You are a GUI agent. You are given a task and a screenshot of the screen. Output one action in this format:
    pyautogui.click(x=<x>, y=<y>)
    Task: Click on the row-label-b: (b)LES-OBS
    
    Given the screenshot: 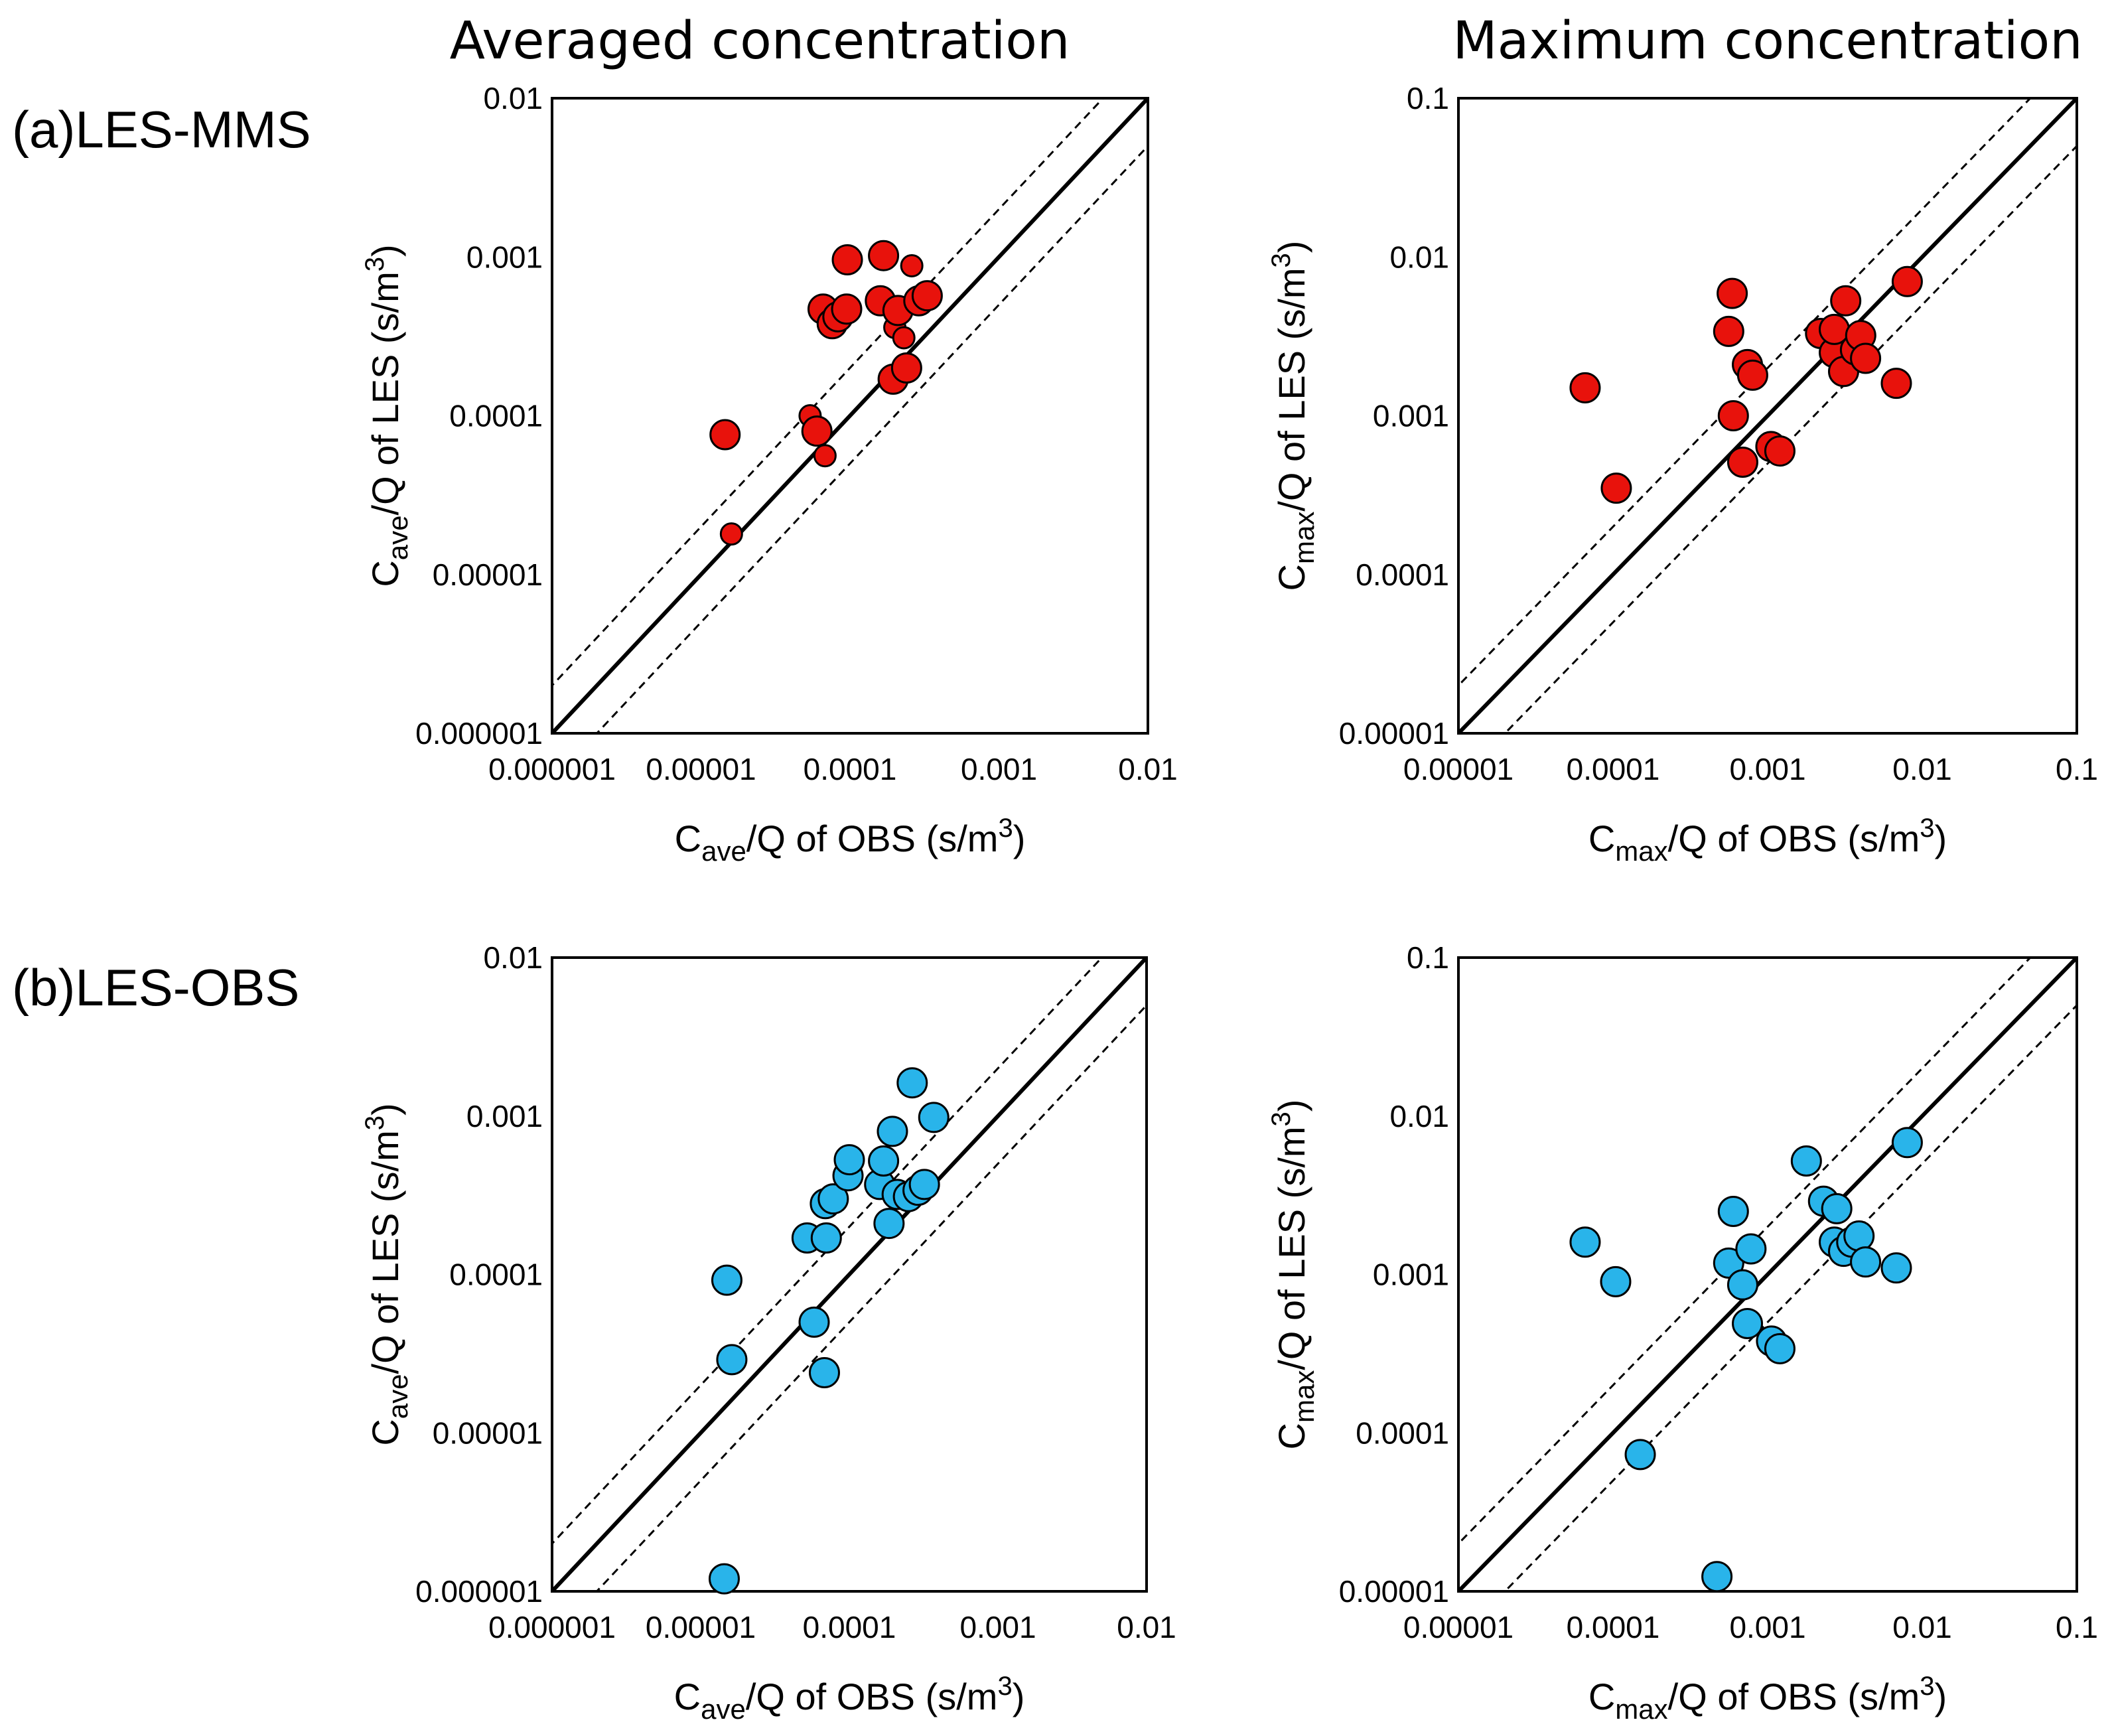 What is the action you would take?
    pyautogui.click(x=155, y=988)
    